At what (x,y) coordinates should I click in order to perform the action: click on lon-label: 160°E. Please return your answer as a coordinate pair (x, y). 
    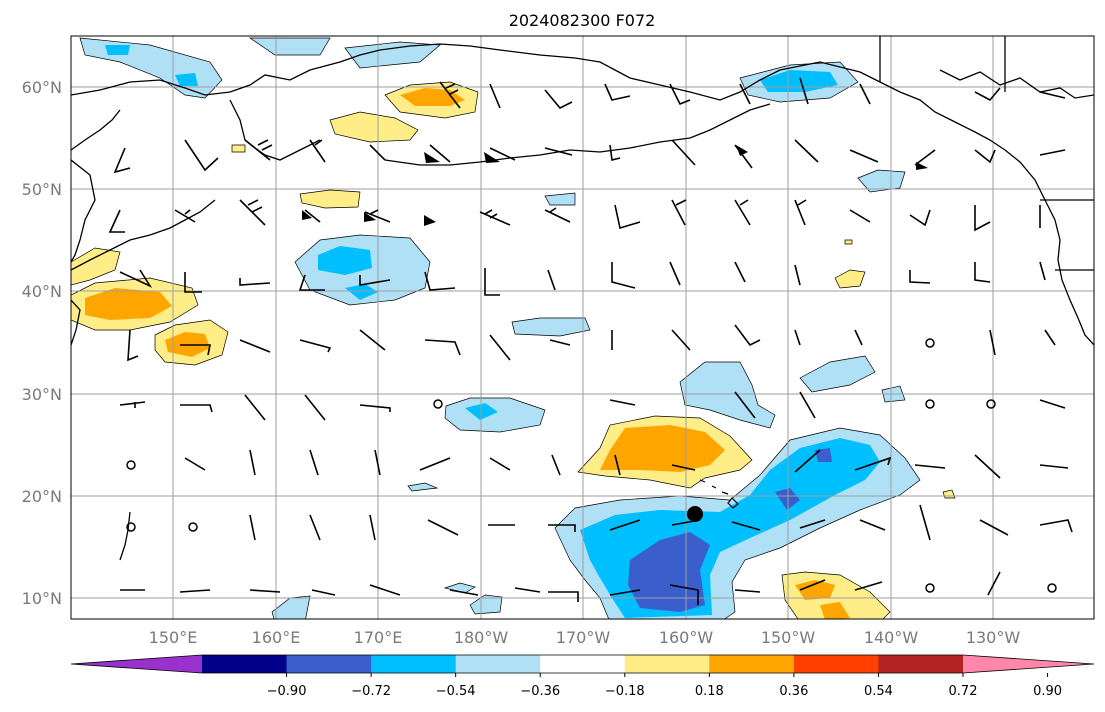
    Looking at the image, I should click on (276, 637).